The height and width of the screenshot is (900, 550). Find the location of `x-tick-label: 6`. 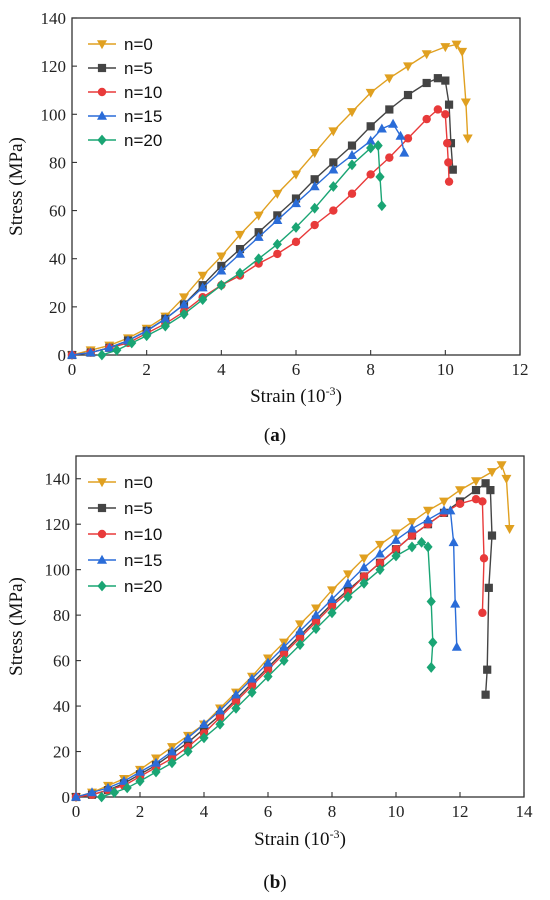

x-tick-label: 6 is located at coordinates (268, 811).